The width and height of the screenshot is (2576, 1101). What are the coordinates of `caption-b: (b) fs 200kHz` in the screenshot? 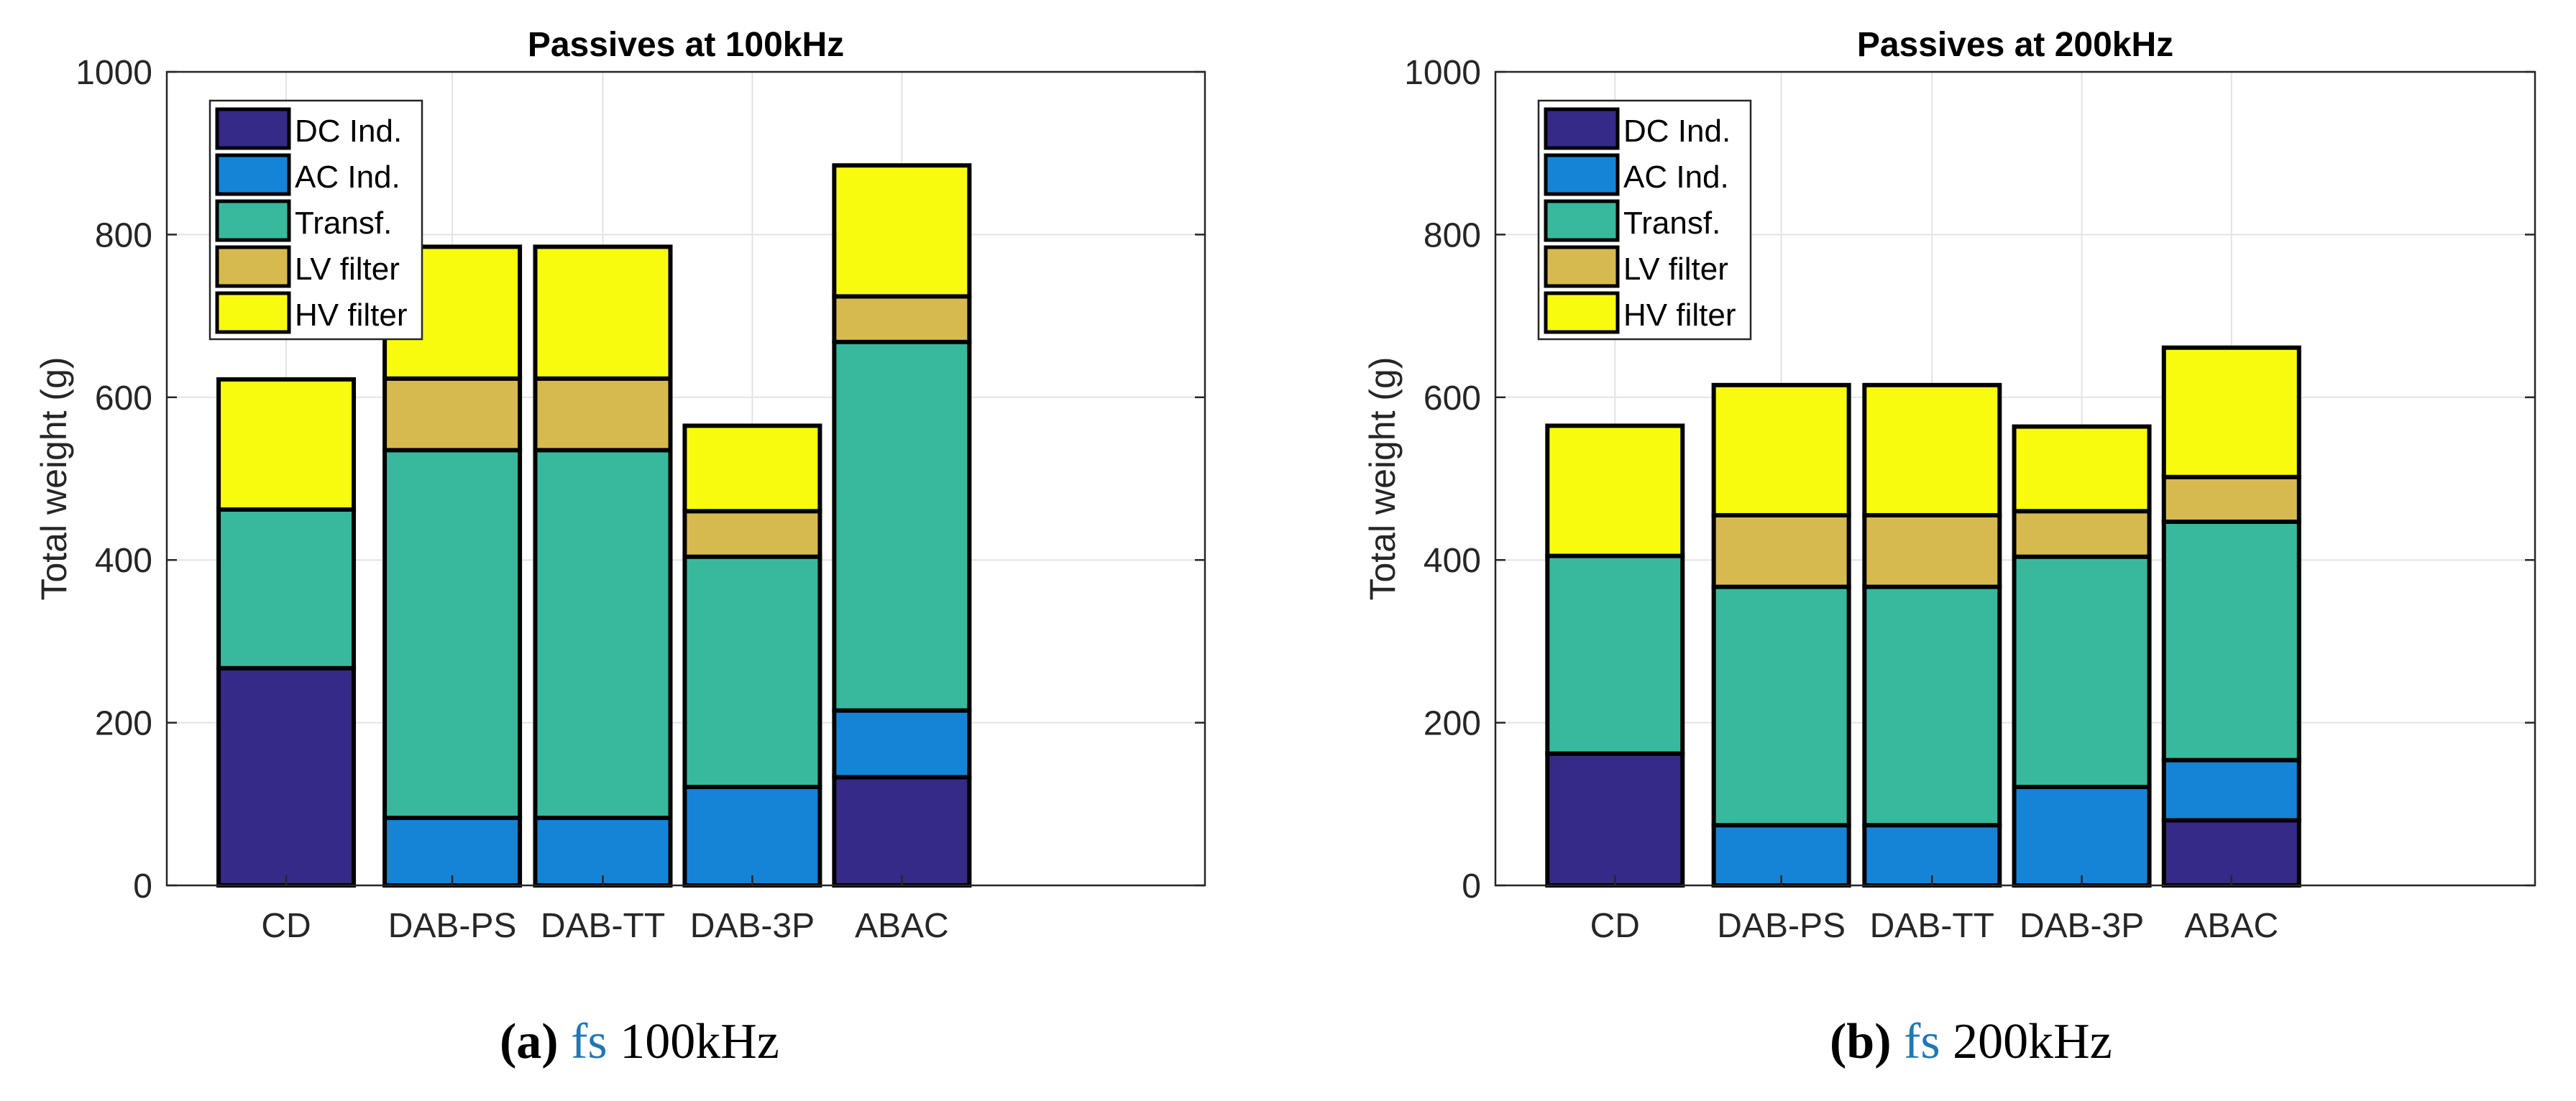 It's located at (1971, 1045).